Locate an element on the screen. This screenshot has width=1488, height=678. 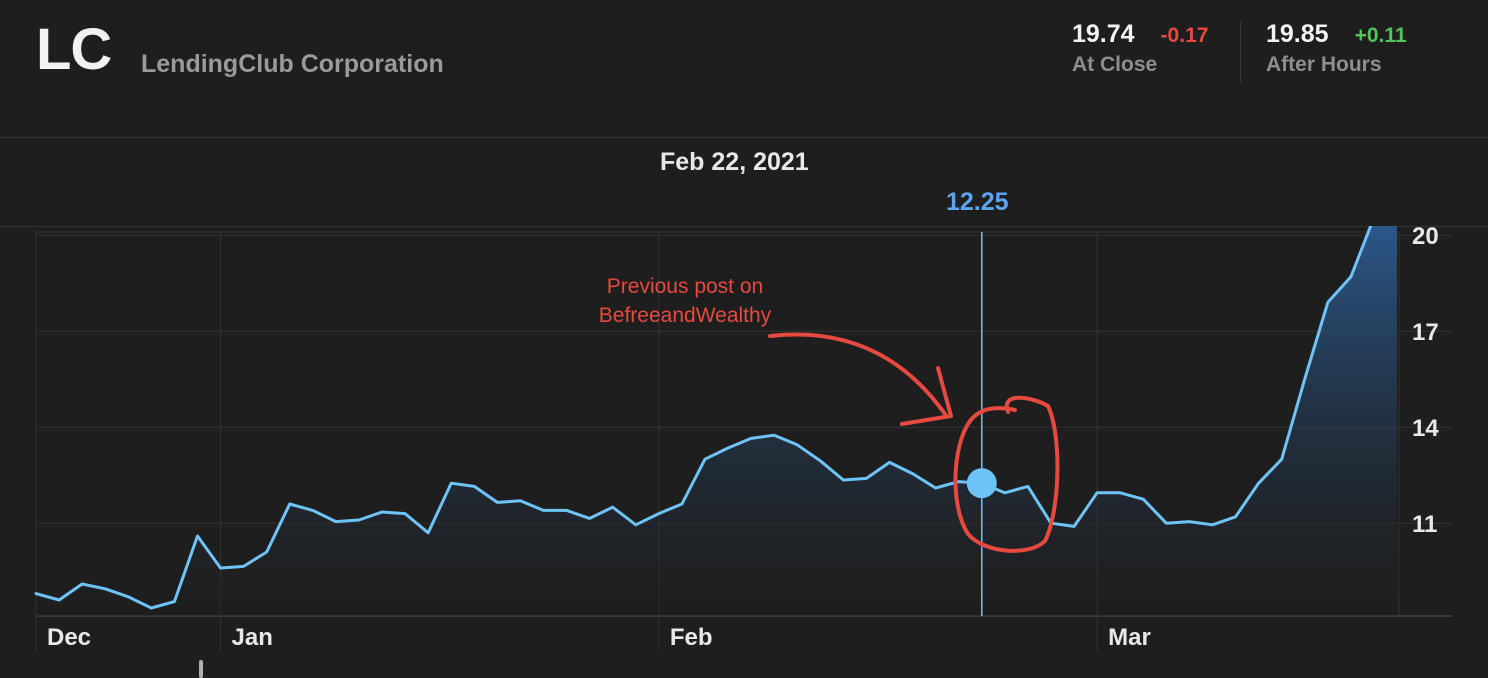
x-tick-label: Feb is located at coordinates (691, 637).